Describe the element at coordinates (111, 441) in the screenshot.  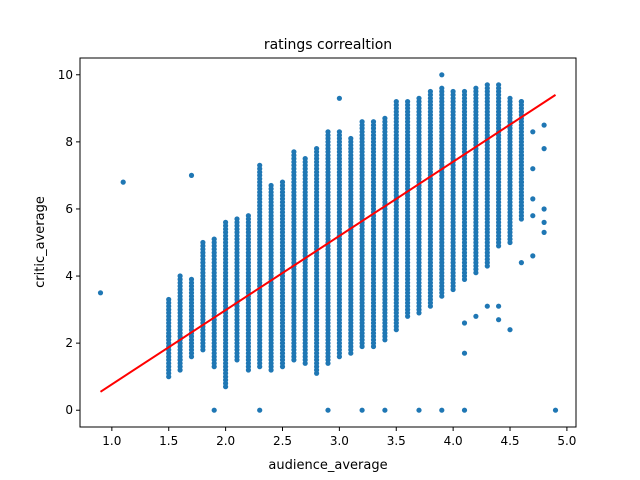
I see `x-tick-label: 1.0` at that location.